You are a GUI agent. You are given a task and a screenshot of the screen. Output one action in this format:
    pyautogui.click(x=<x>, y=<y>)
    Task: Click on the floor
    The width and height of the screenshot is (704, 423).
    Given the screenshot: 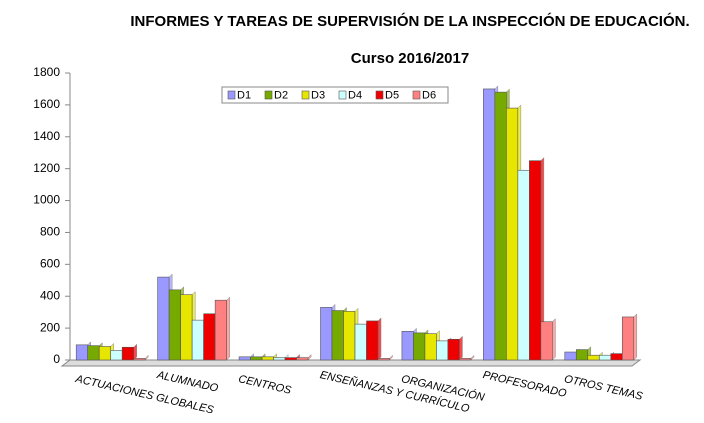 What is the action you would take?
    pyautogui.click(x=351, y=363)
    